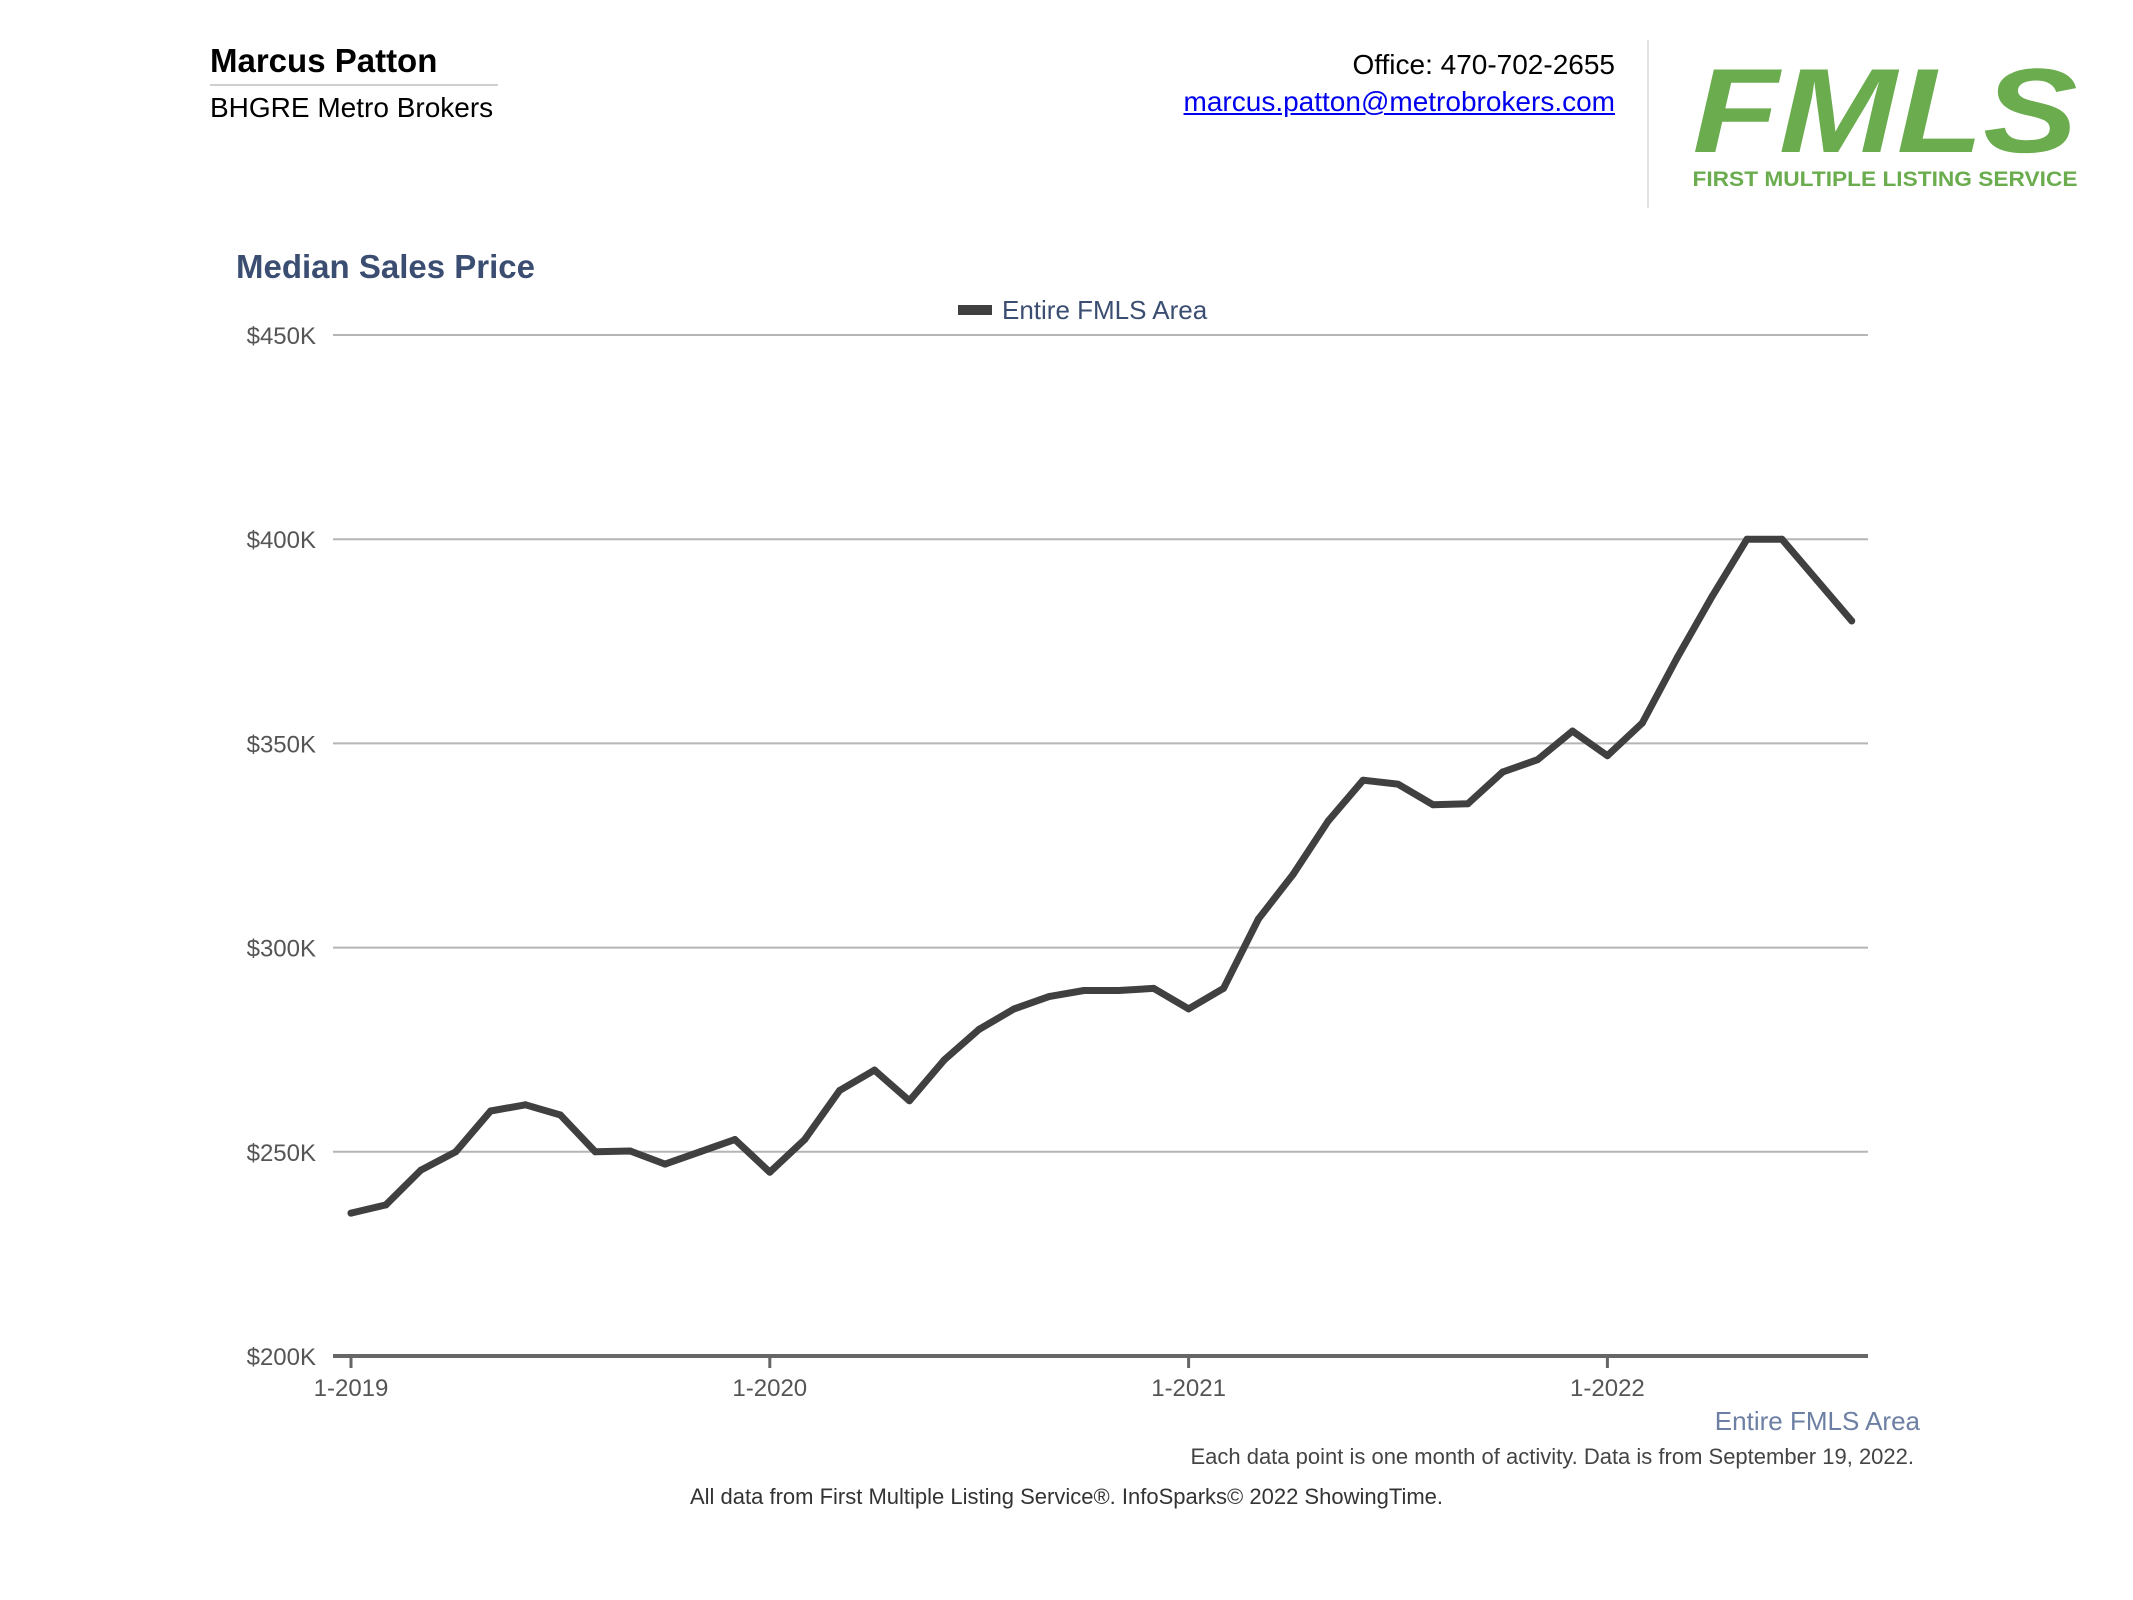 Image resolution: width=2133 pixels, height=1600 pixels. What do you see at coordinates (281, 949) in the screenshot?
I see `y-tick-label: $300K` at bounding box center [281, 949].